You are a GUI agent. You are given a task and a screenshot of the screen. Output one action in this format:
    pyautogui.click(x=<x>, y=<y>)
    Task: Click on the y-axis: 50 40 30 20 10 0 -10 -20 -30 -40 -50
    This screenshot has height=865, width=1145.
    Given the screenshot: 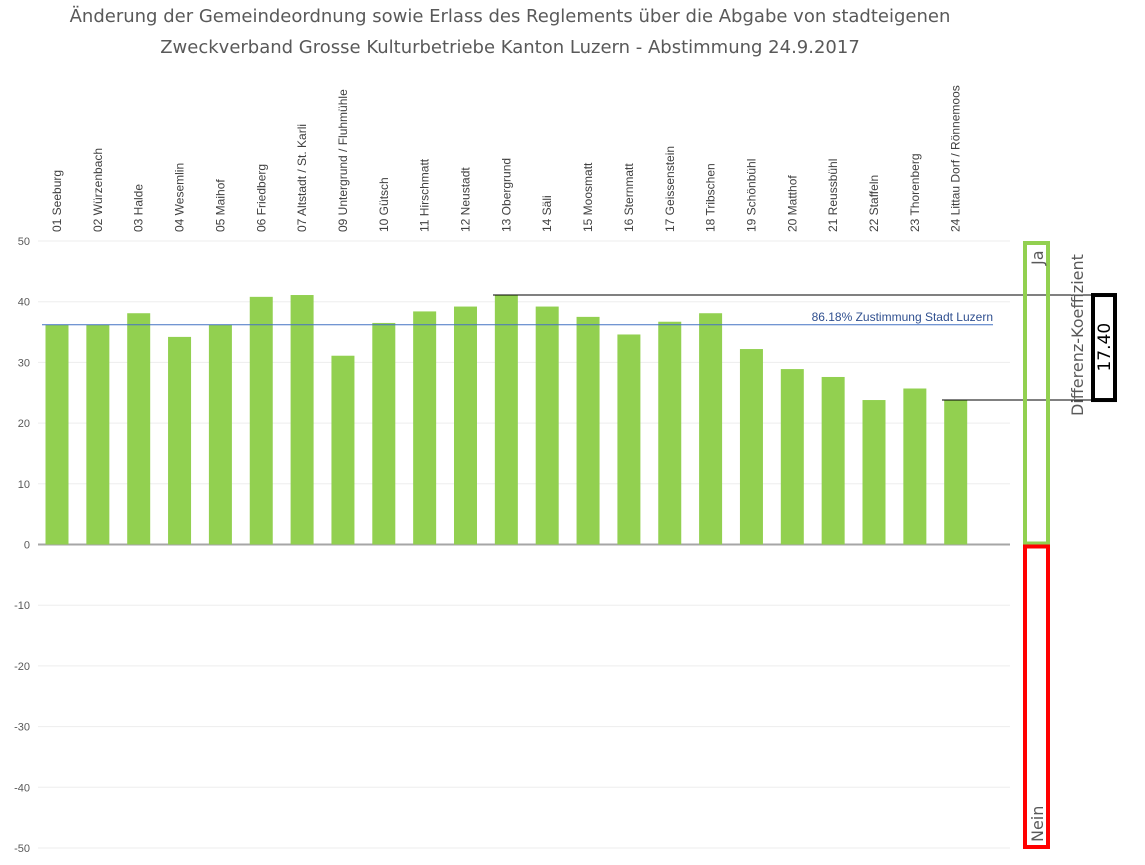 What is the action you would take?
    pyautogui.click(x=22, y=545)
    